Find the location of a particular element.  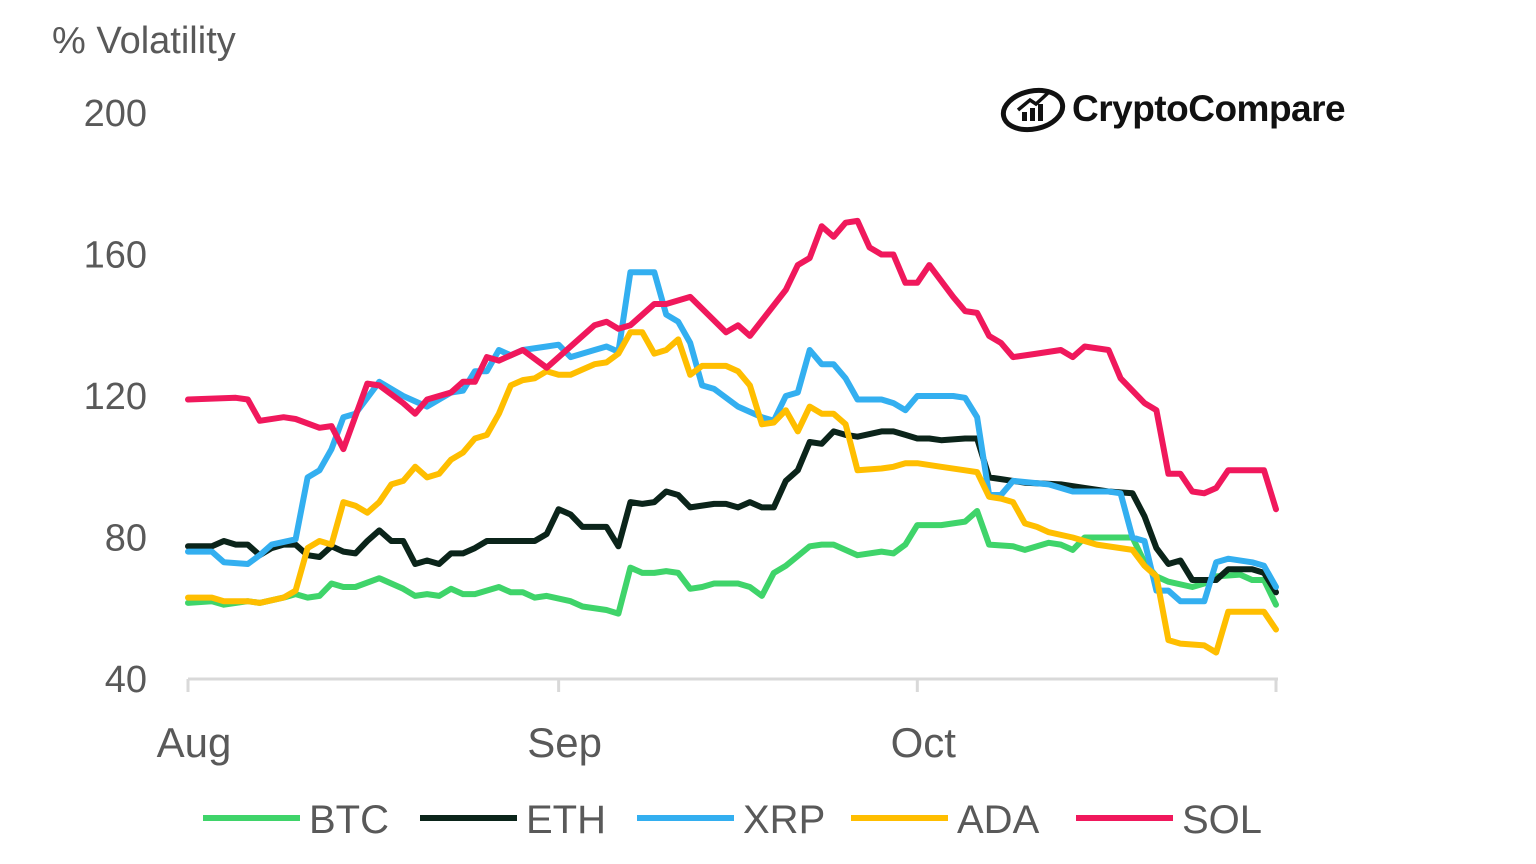

y-axis-title: % Volatility is located at coordinates (144, 41).